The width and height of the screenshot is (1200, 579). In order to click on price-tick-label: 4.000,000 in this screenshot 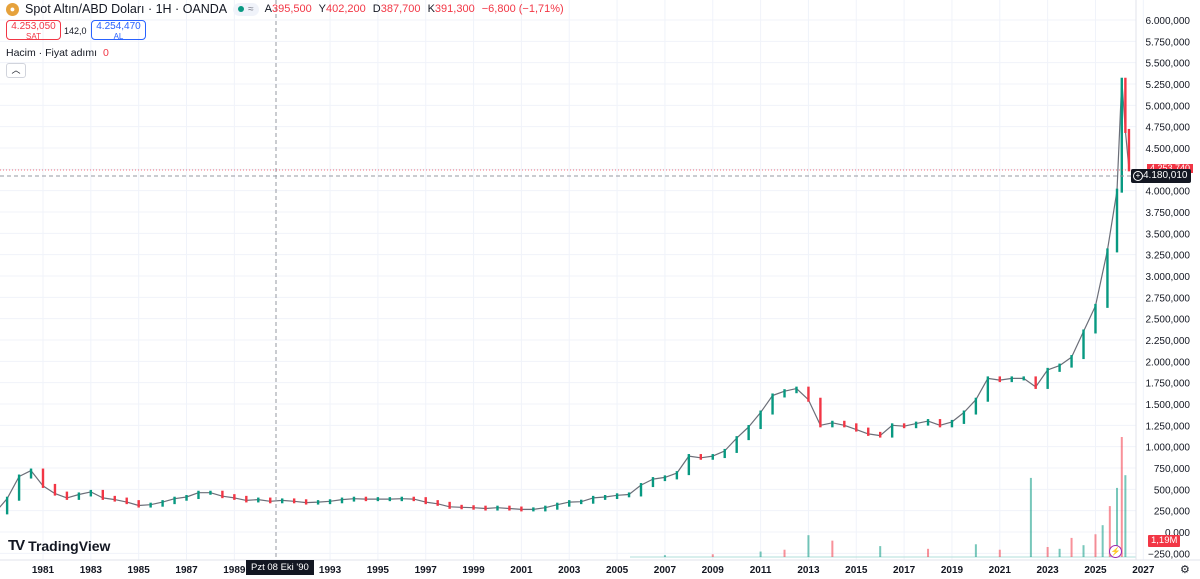, I will do `click(1168, 192)`.